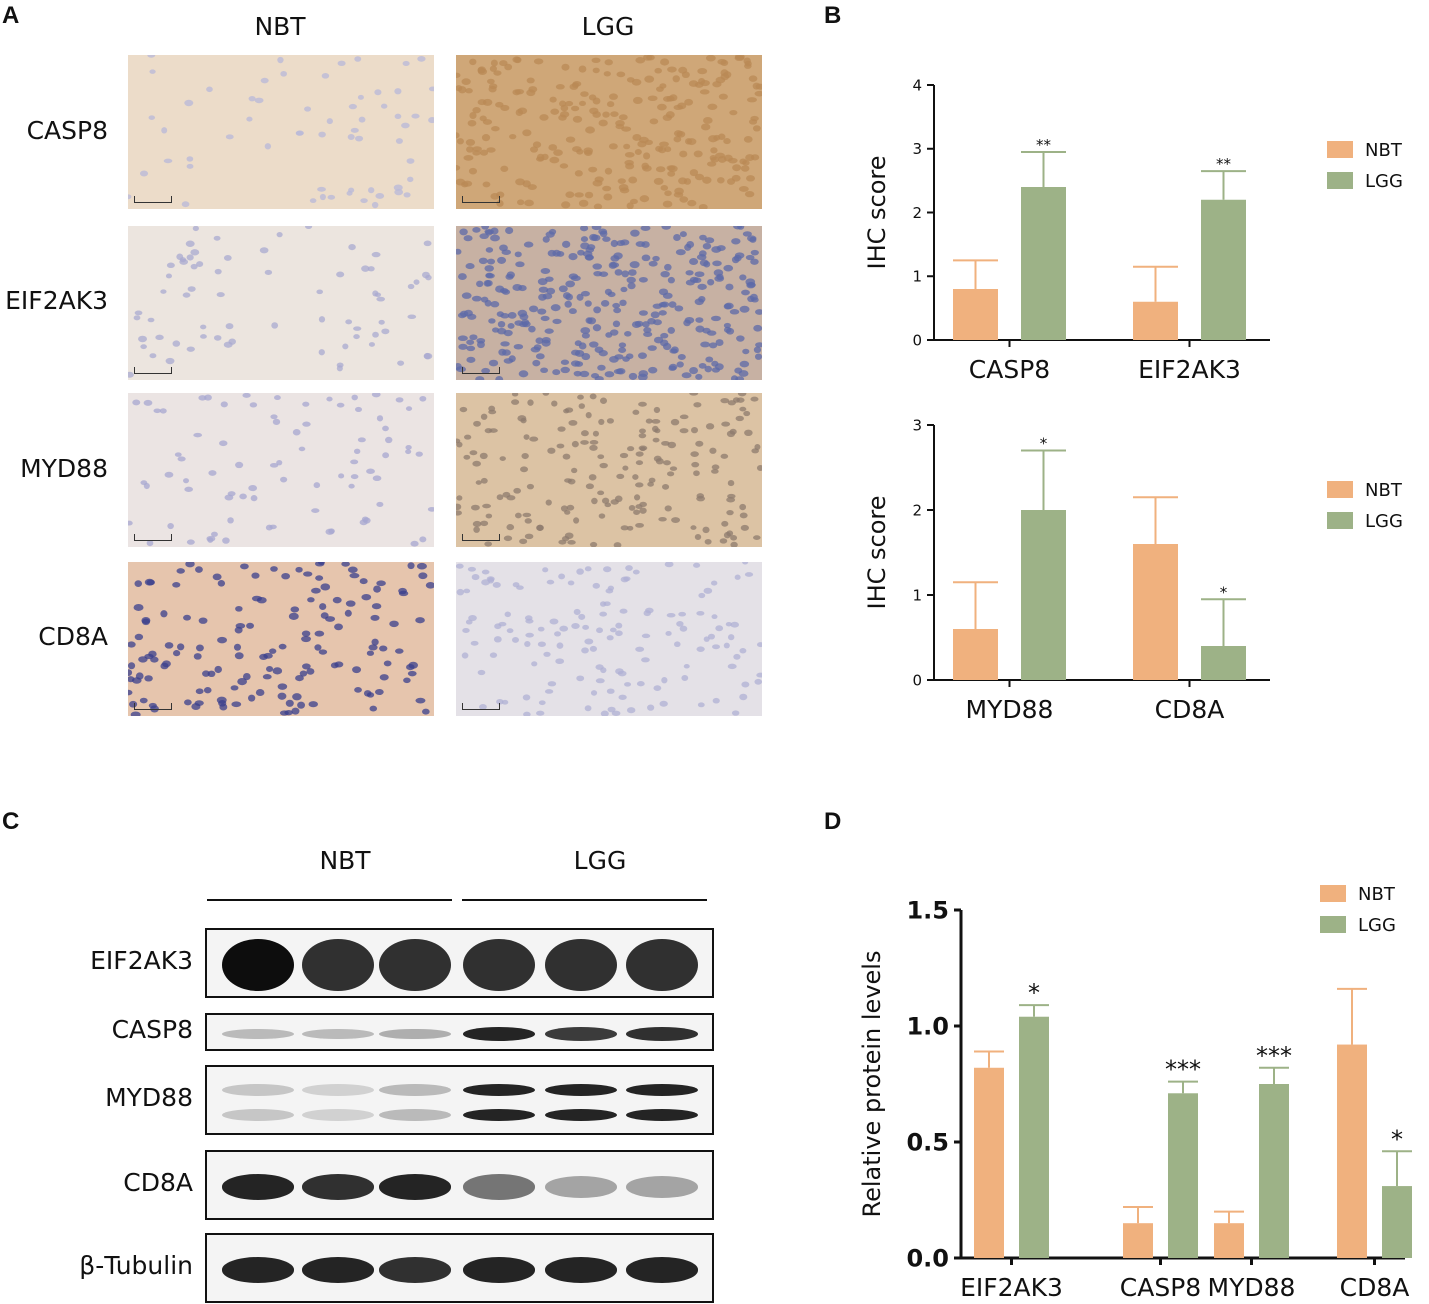 This screenshot has width=1429, height=1304. I want to click on ihc-image-lgg-myd88, so click(609, 470).